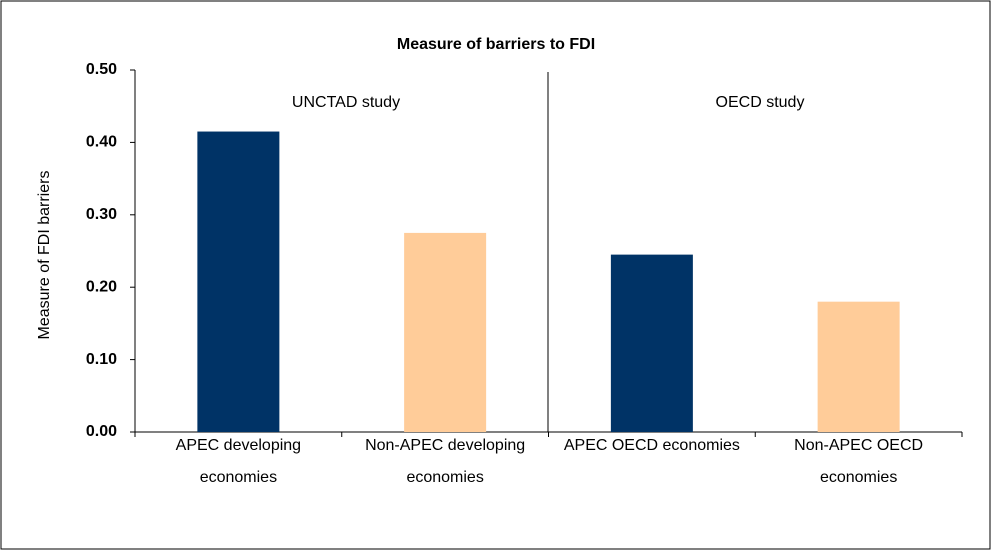 The height and width of the screenshot is (552, 993). I want to click on y-tick-label: 0.20, so click(101, 286).